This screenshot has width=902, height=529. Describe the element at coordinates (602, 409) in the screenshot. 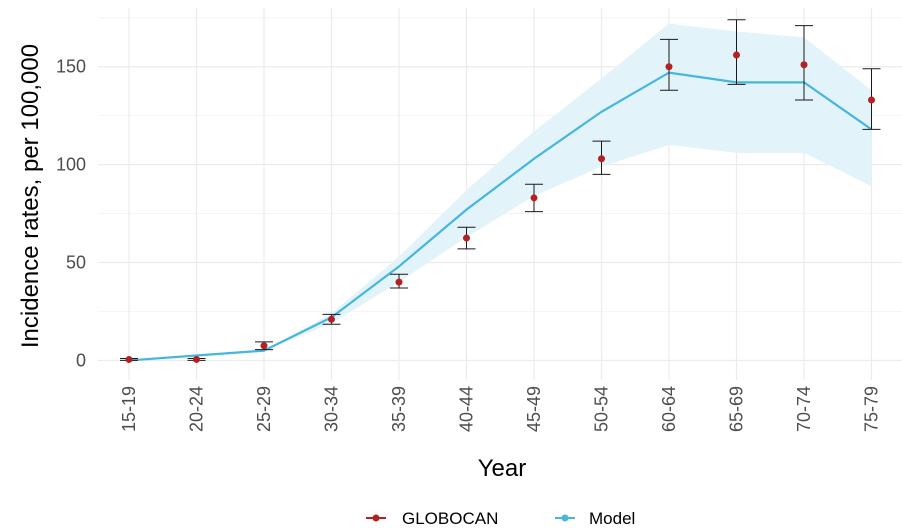

I see `x-tick-label: 50-54` at that location.